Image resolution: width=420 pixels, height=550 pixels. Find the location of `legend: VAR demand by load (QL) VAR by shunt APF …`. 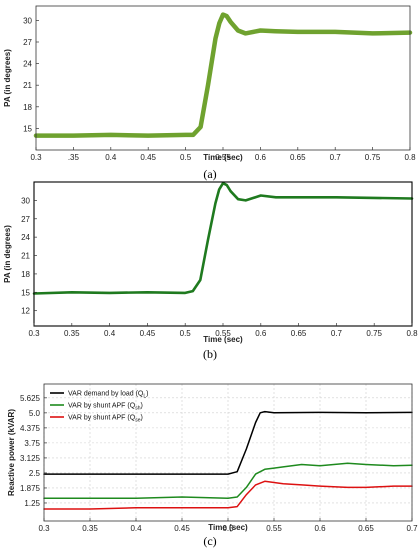

legend: VAR demand by load (QL) VAR by shunt APF … is located at coordinates (99, 407).